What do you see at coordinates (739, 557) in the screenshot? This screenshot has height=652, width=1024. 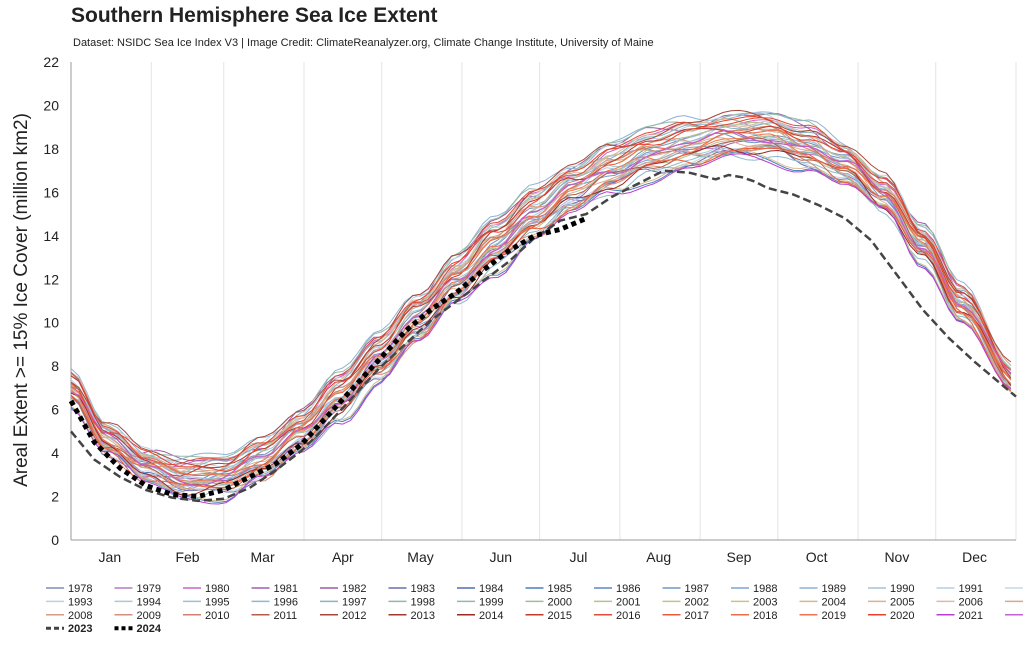 I see `x-tick-label: Sep` at bounding box center [739, 557].